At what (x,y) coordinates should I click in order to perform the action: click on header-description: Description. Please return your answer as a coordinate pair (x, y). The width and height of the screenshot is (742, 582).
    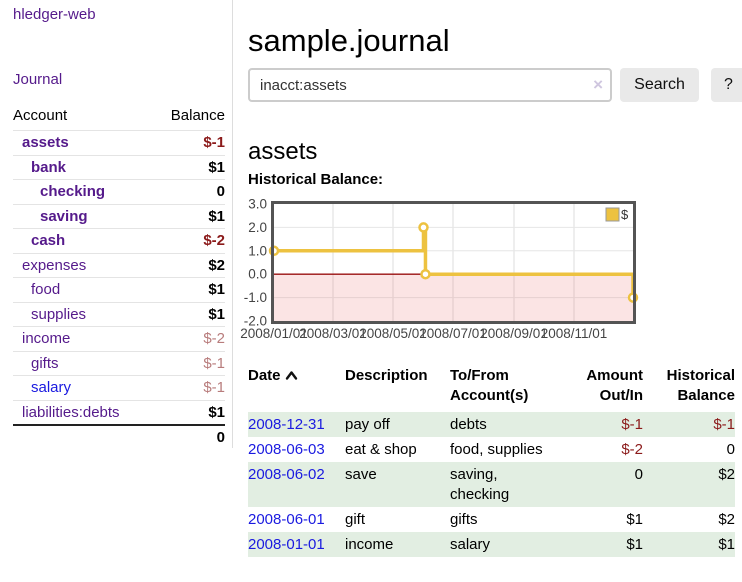
    Looking at the image, I should click on (386, 375).